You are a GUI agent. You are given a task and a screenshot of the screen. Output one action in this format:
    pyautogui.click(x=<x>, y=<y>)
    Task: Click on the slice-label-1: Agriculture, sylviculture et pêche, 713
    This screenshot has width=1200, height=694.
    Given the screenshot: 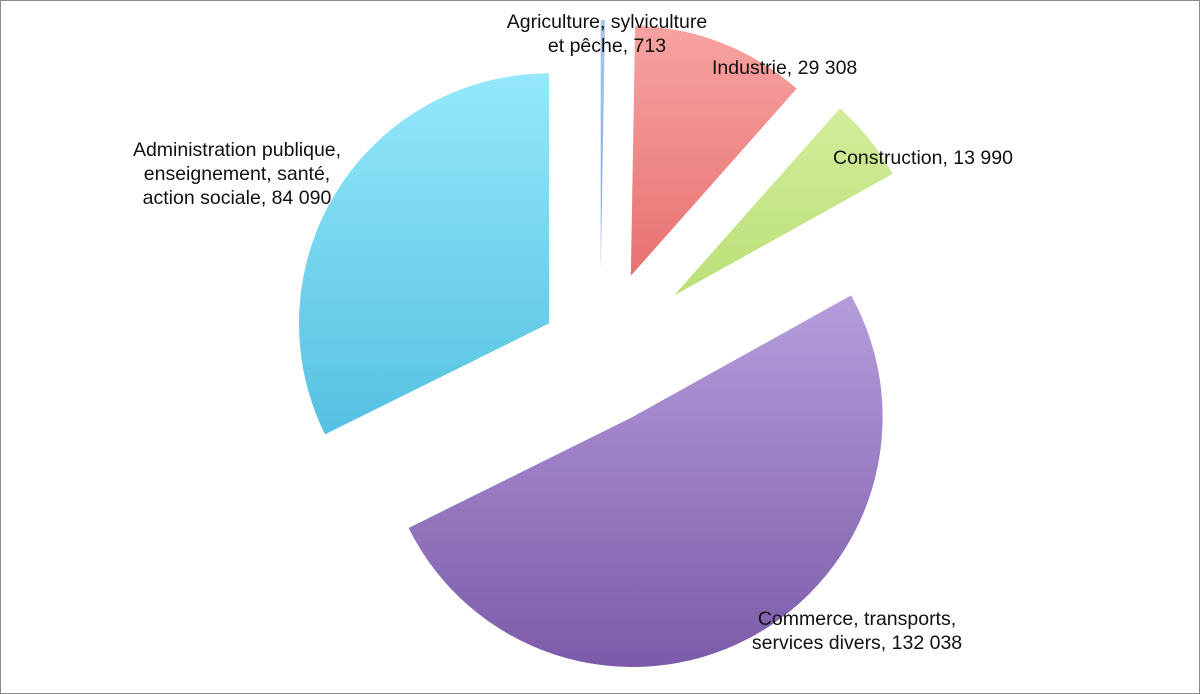 What is the action you would take?
    pyautogui.click(x=607, y=34)
    